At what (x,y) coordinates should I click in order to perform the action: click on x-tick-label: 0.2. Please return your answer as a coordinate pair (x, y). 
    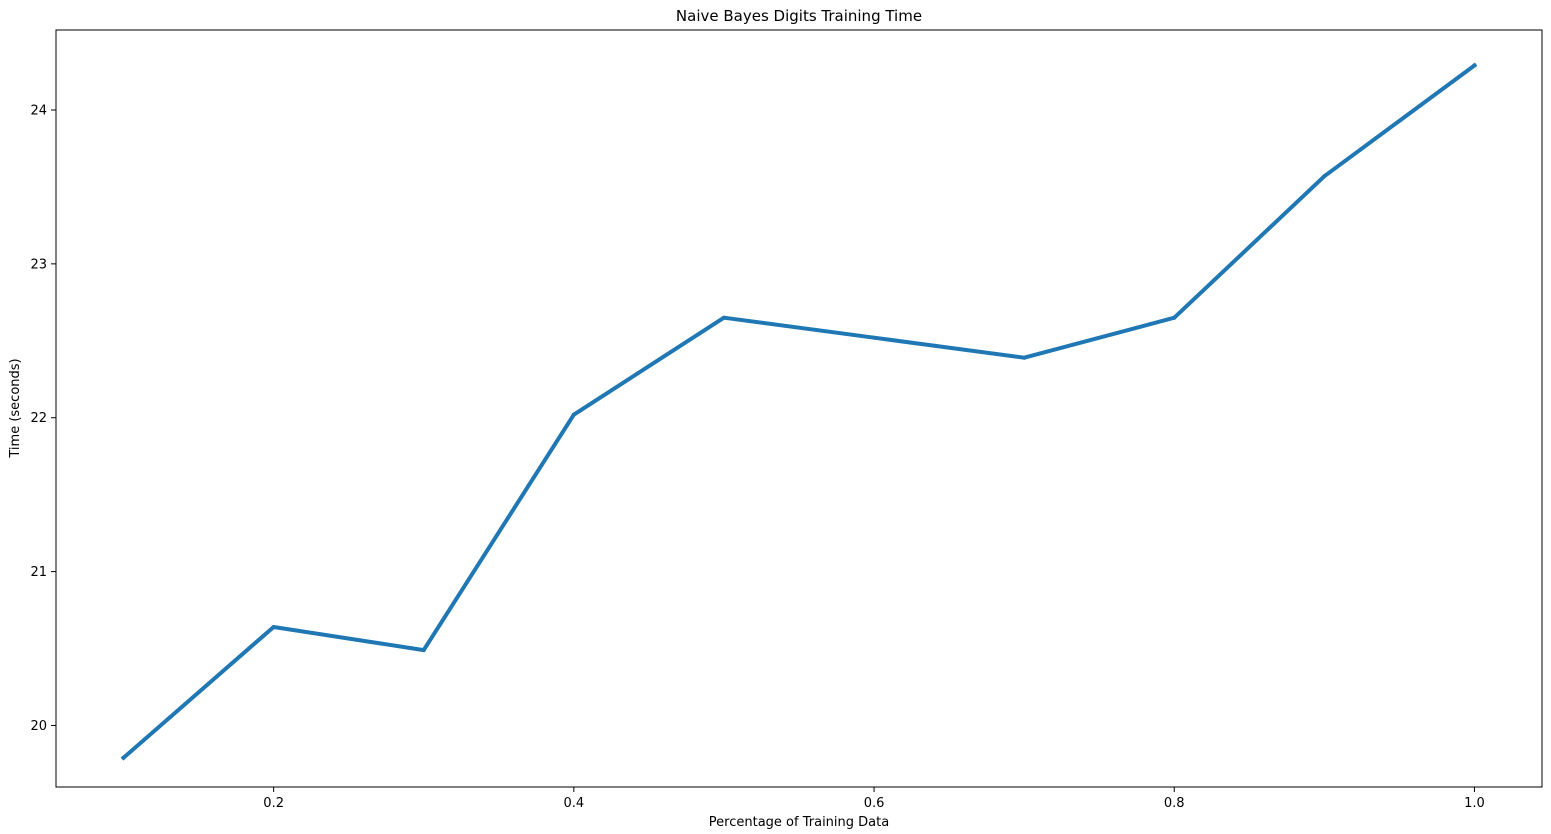
    Looking at the image, I should click on (273, 803).